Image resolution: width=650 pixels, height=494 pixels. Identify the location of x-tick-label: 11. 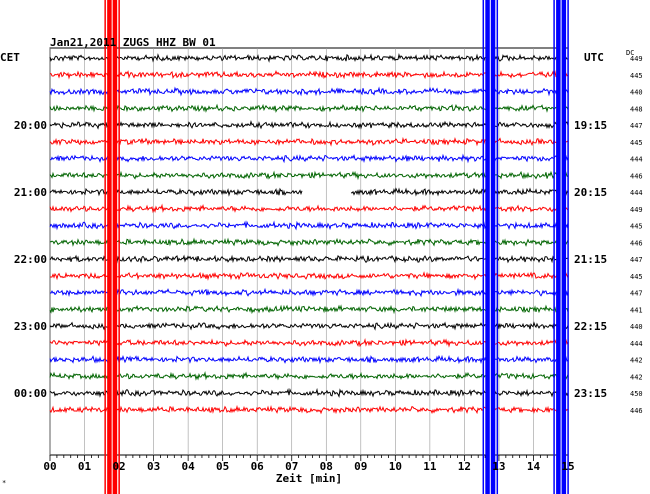
(430, 466).